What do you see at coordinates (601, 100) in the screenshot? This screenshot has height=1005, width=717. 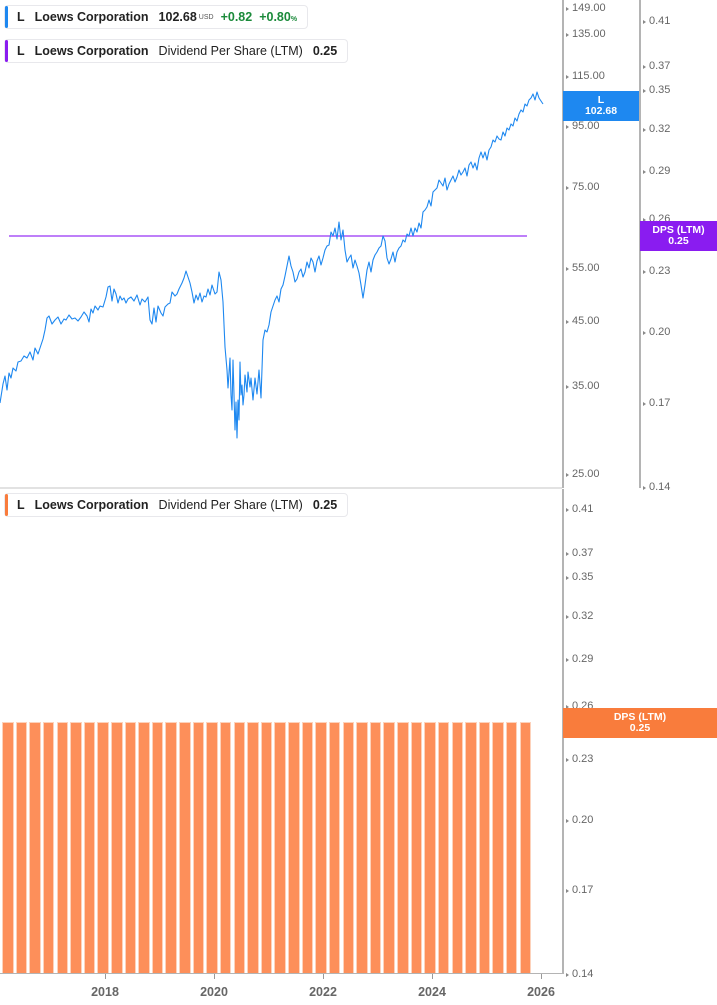 I see `price-tag-label: L` at bounding box center [601, 100].